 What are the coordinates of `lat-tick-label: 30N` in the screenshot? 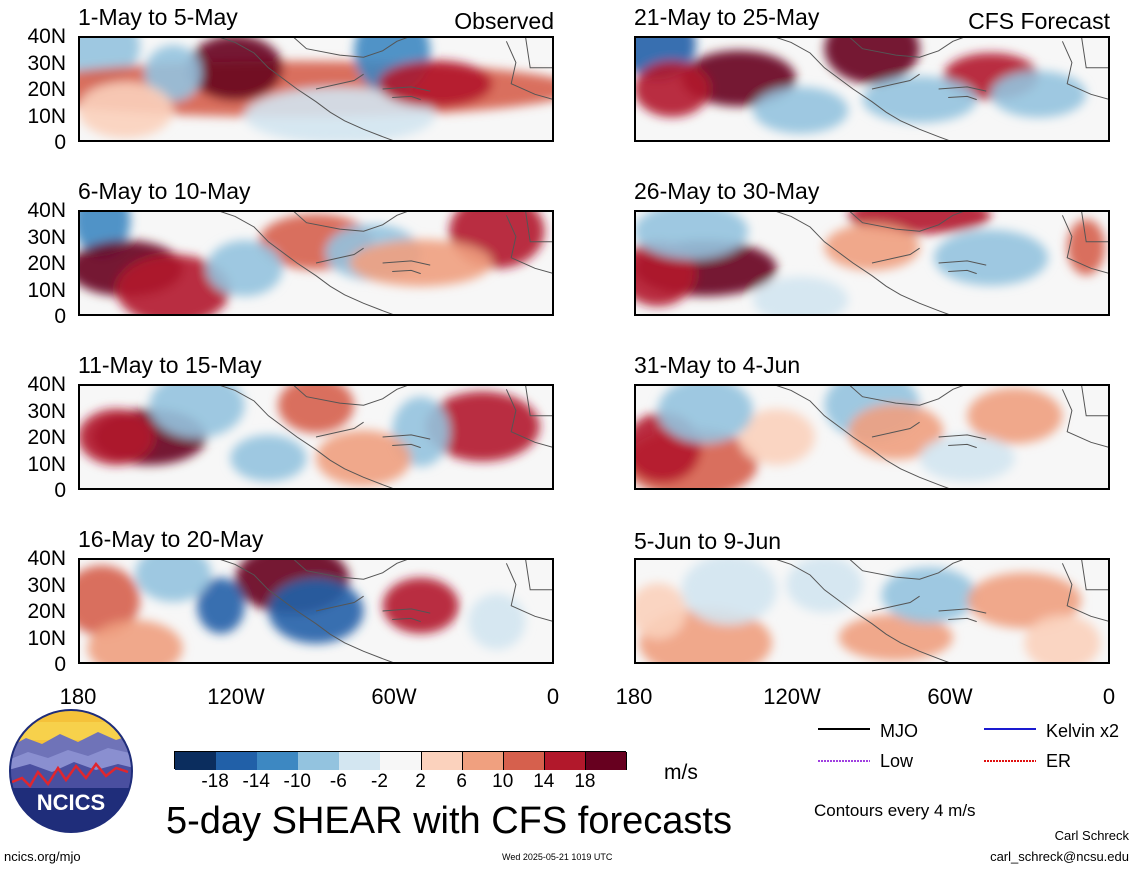 It's located at (46, 63).